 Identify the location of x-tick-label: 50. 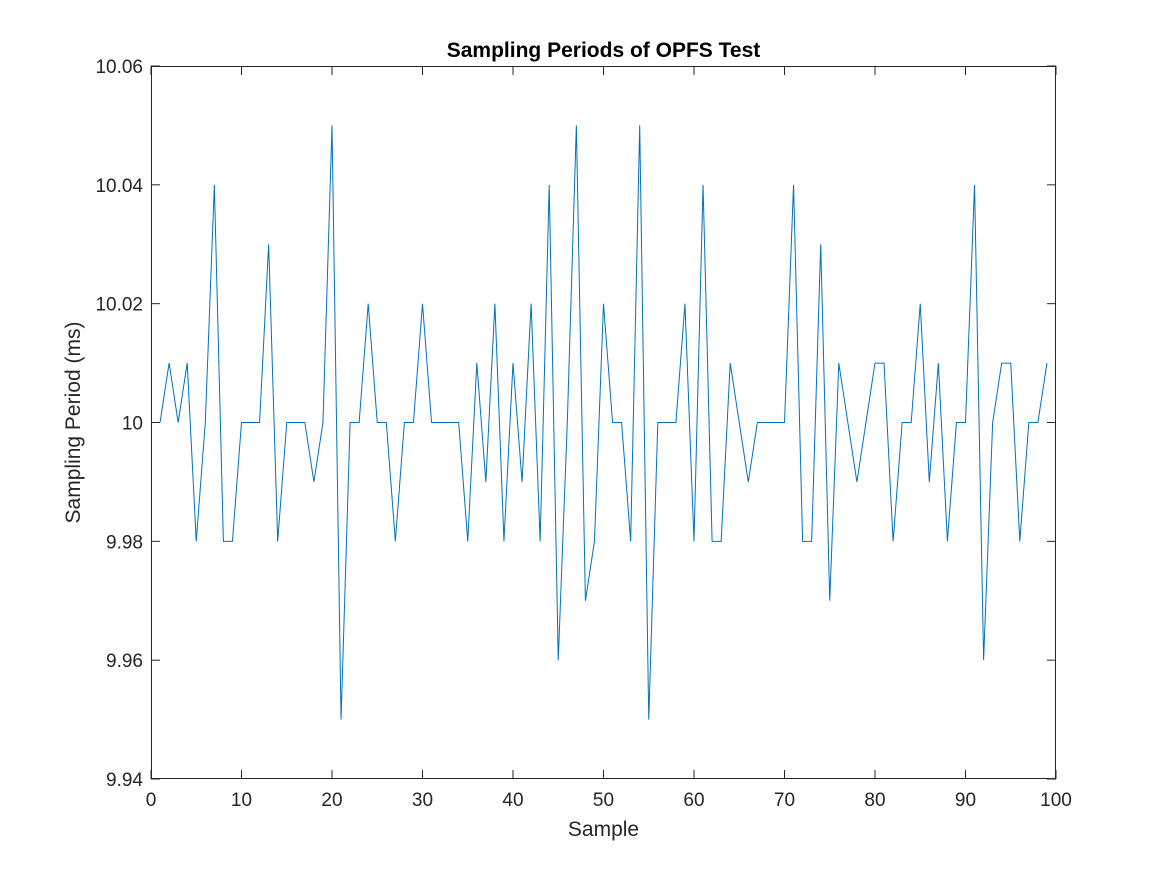
(603, 800).